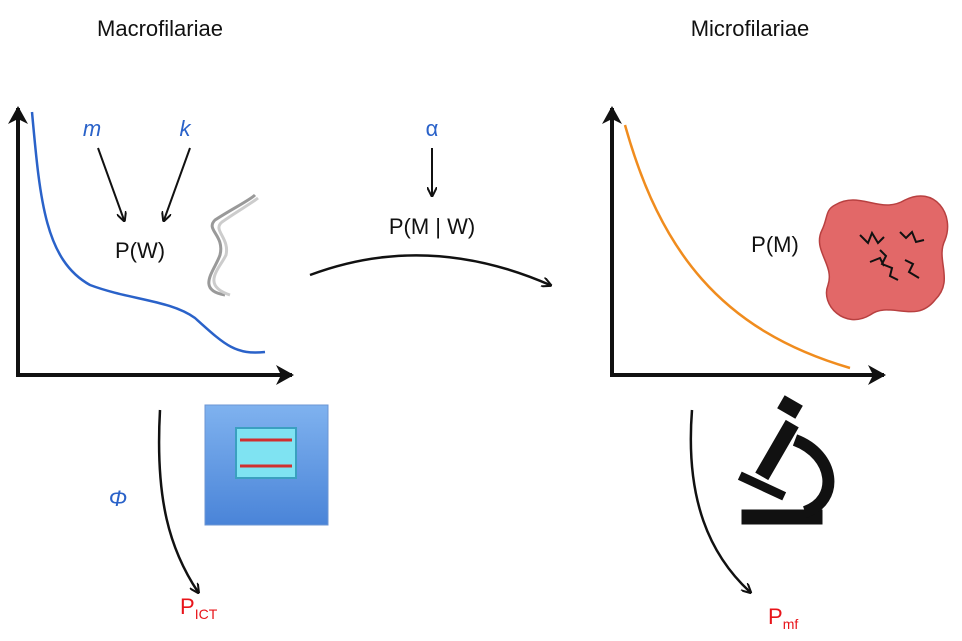  I want to click on micro-curve, so click(737, 247).